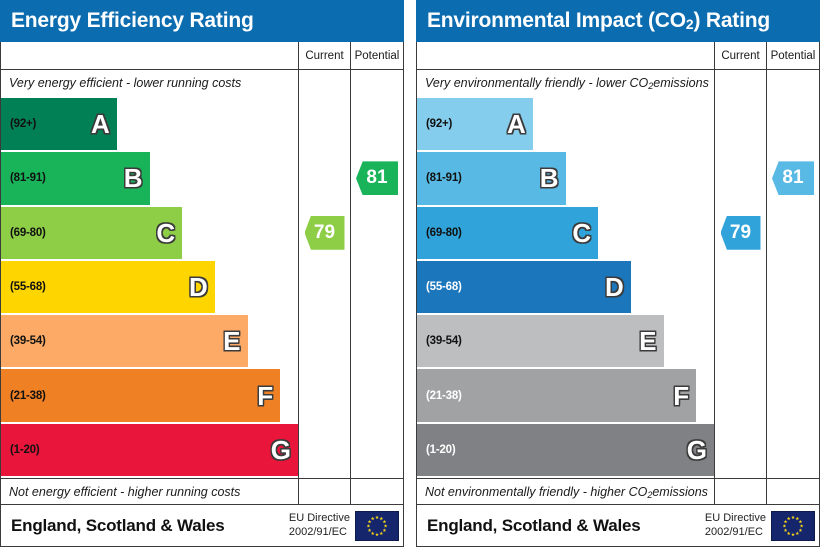 The image size is (820, 547). What do you see at coordinates (28, 232) in the screenshot?
I see `band-range-C: (69-80)` at bounding box center [28, 232].